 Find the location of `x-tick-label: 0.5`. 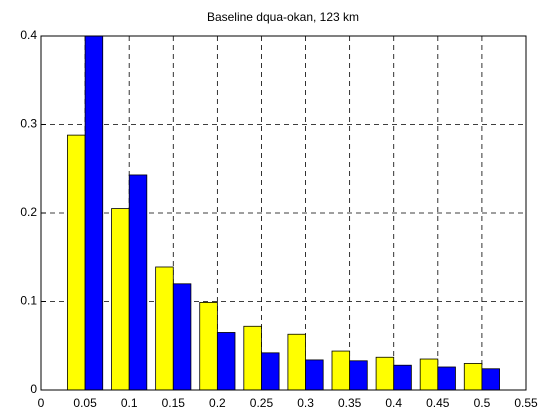

x-tick-label: 0.5 is located at coordinates (482, 403).